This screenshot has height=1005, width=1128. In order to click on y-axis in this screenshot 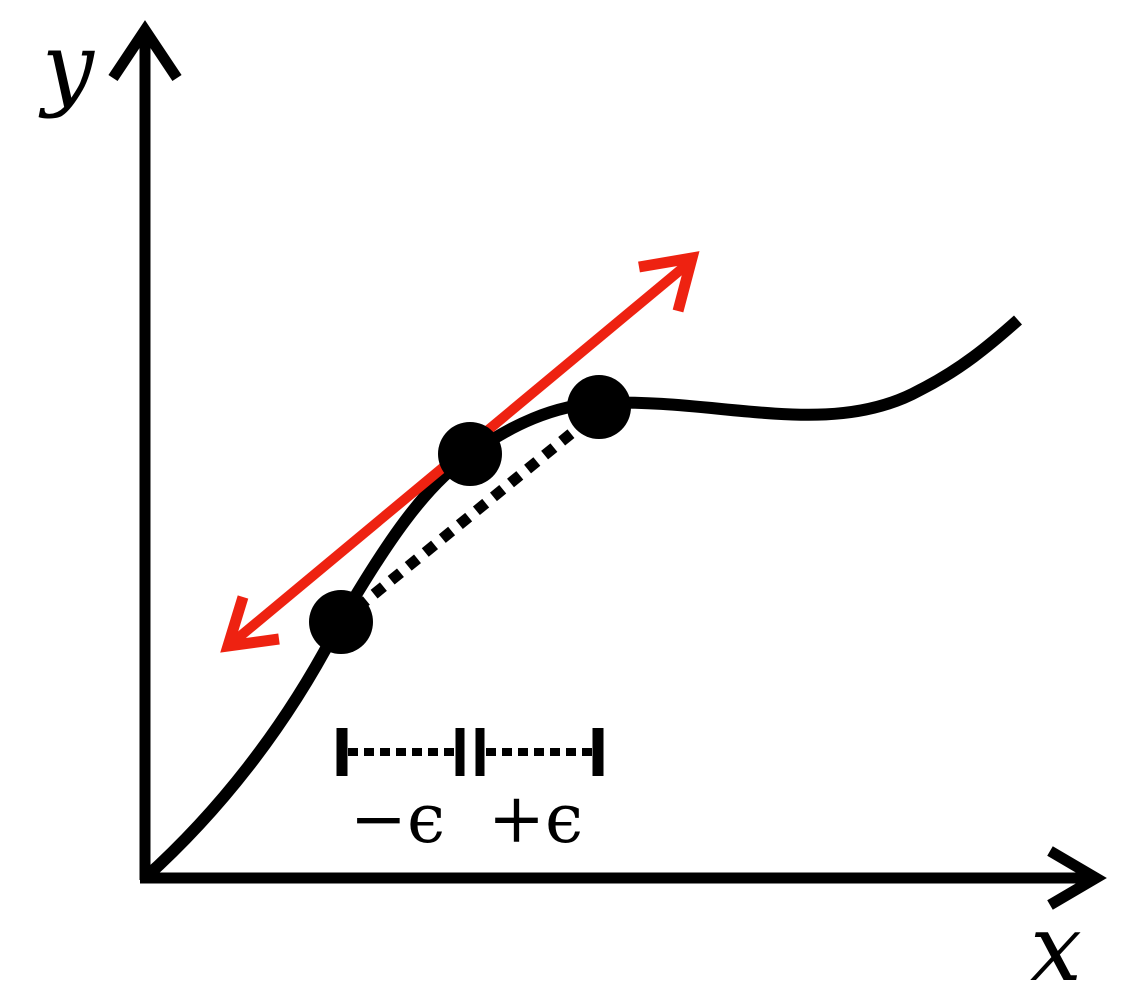, I will do `click(145, 450)`.